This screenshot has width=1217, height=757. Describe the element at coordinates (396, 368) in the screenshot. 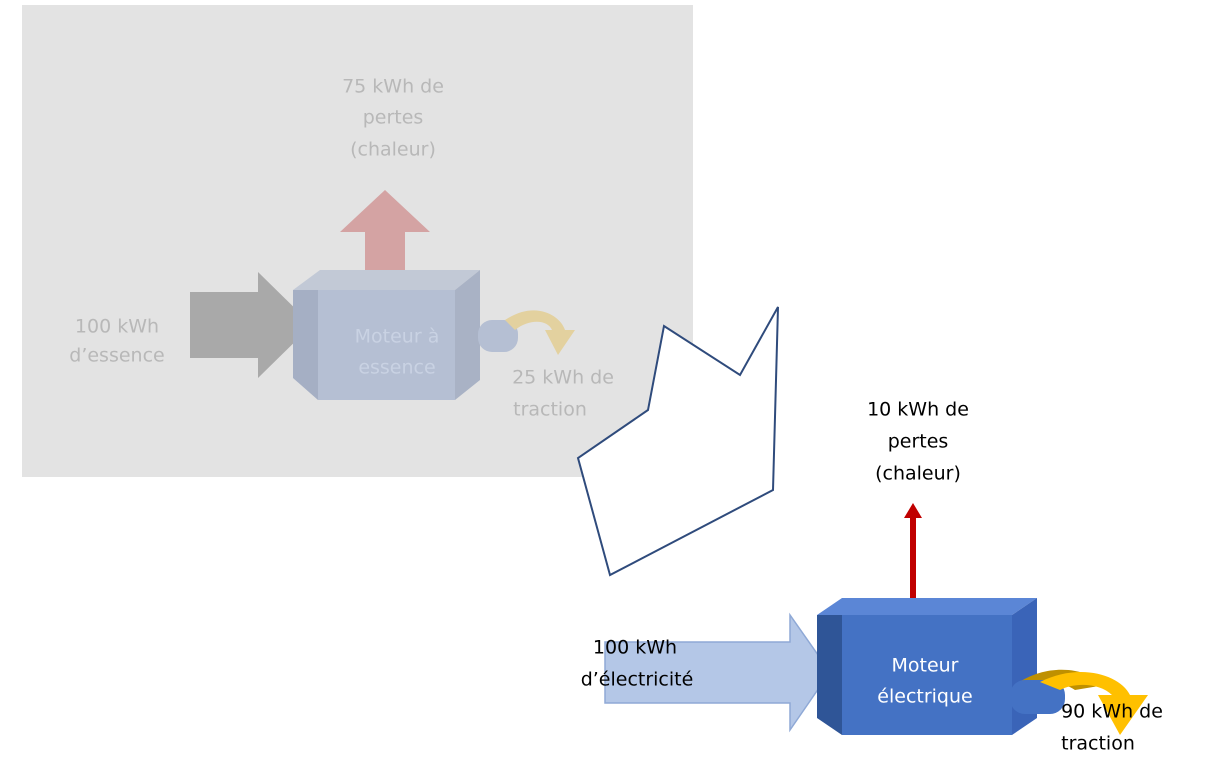

I see `engine-label: essence` at that location.